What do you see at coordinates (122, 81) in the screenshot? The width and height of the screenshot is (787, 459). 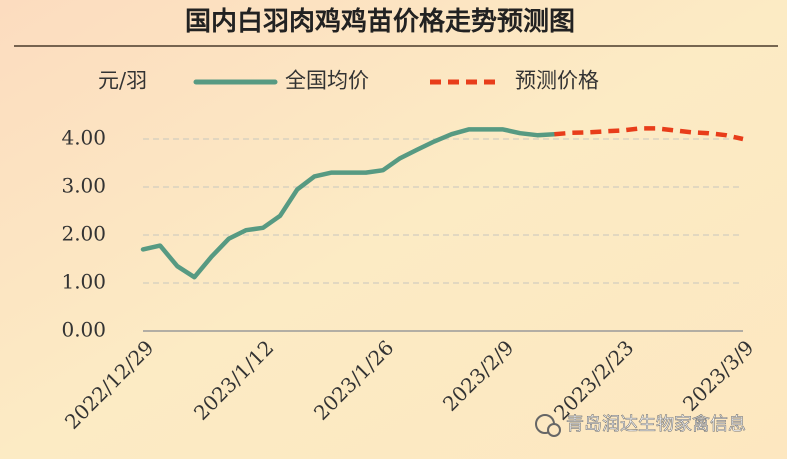 I see `y-axis-label: 元/羽` at bounding box center [122, 81].